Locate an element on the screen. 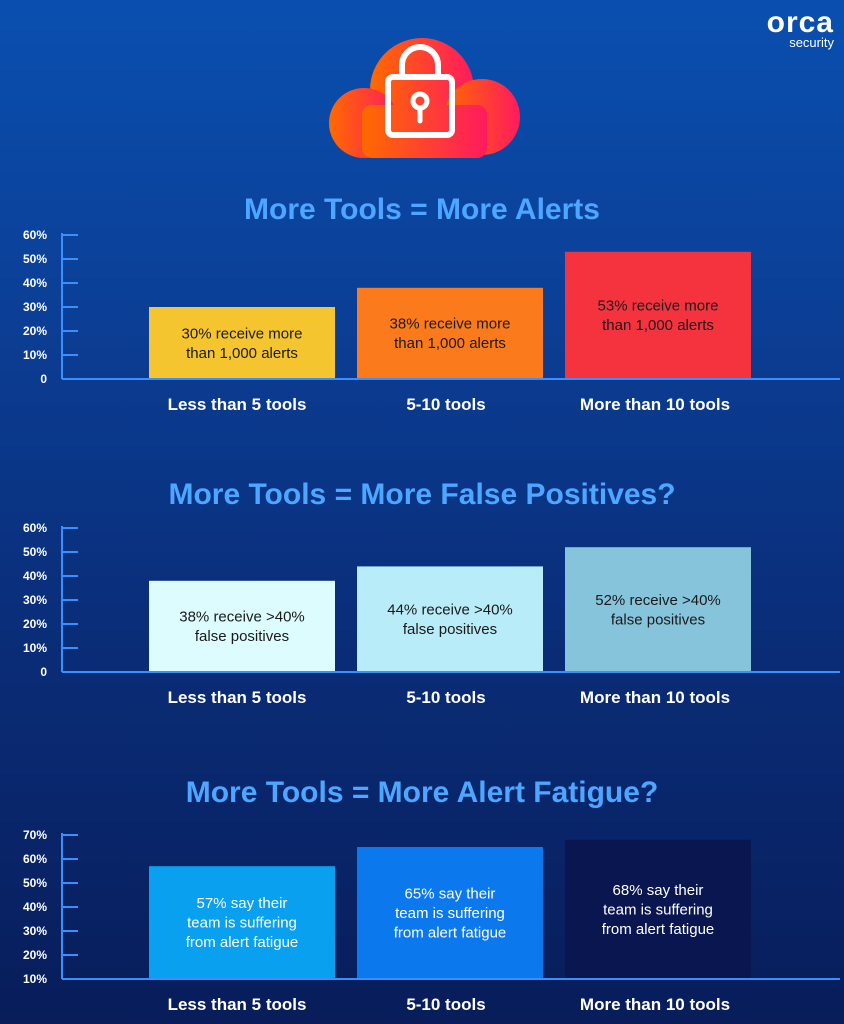 The height and width of the screenshot is (1024, 844). bar-data-label: 57% say their is located at coordinates (242, 903).